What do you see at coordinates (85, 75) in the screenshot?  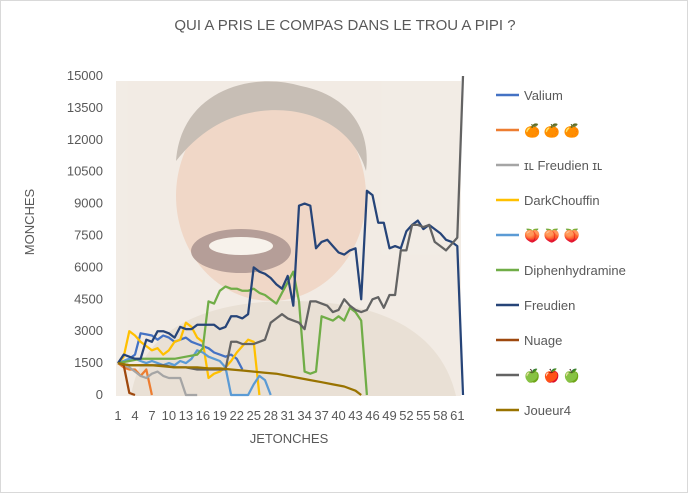 I see `y-tick-label: 15000` at bounding box center [85, 75].